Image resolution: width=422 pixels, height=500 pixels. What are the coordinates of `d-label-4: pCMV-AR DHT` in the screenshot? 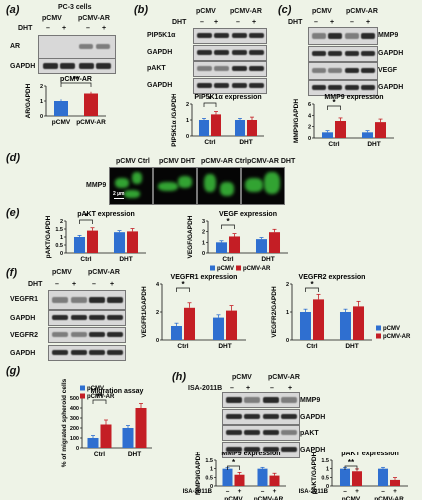 It's located at (271, 161).